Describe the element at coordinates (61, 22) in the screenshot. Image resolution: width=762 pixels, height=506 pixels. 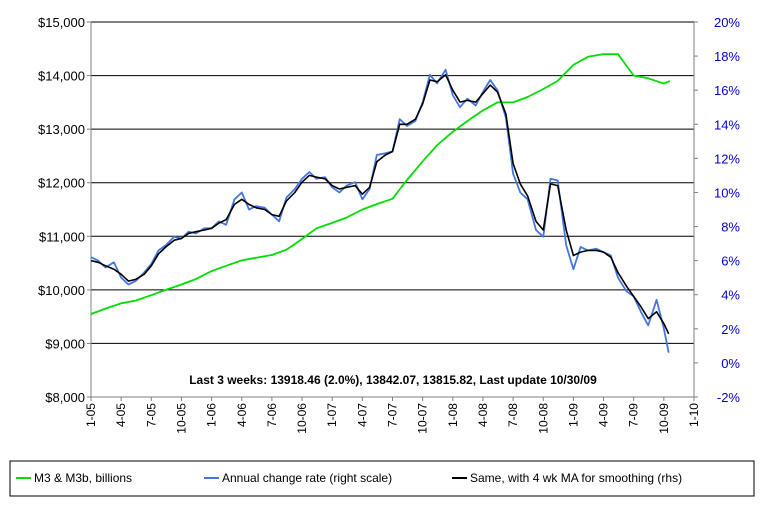
I see `left-tick-label: $15,000` at that location.